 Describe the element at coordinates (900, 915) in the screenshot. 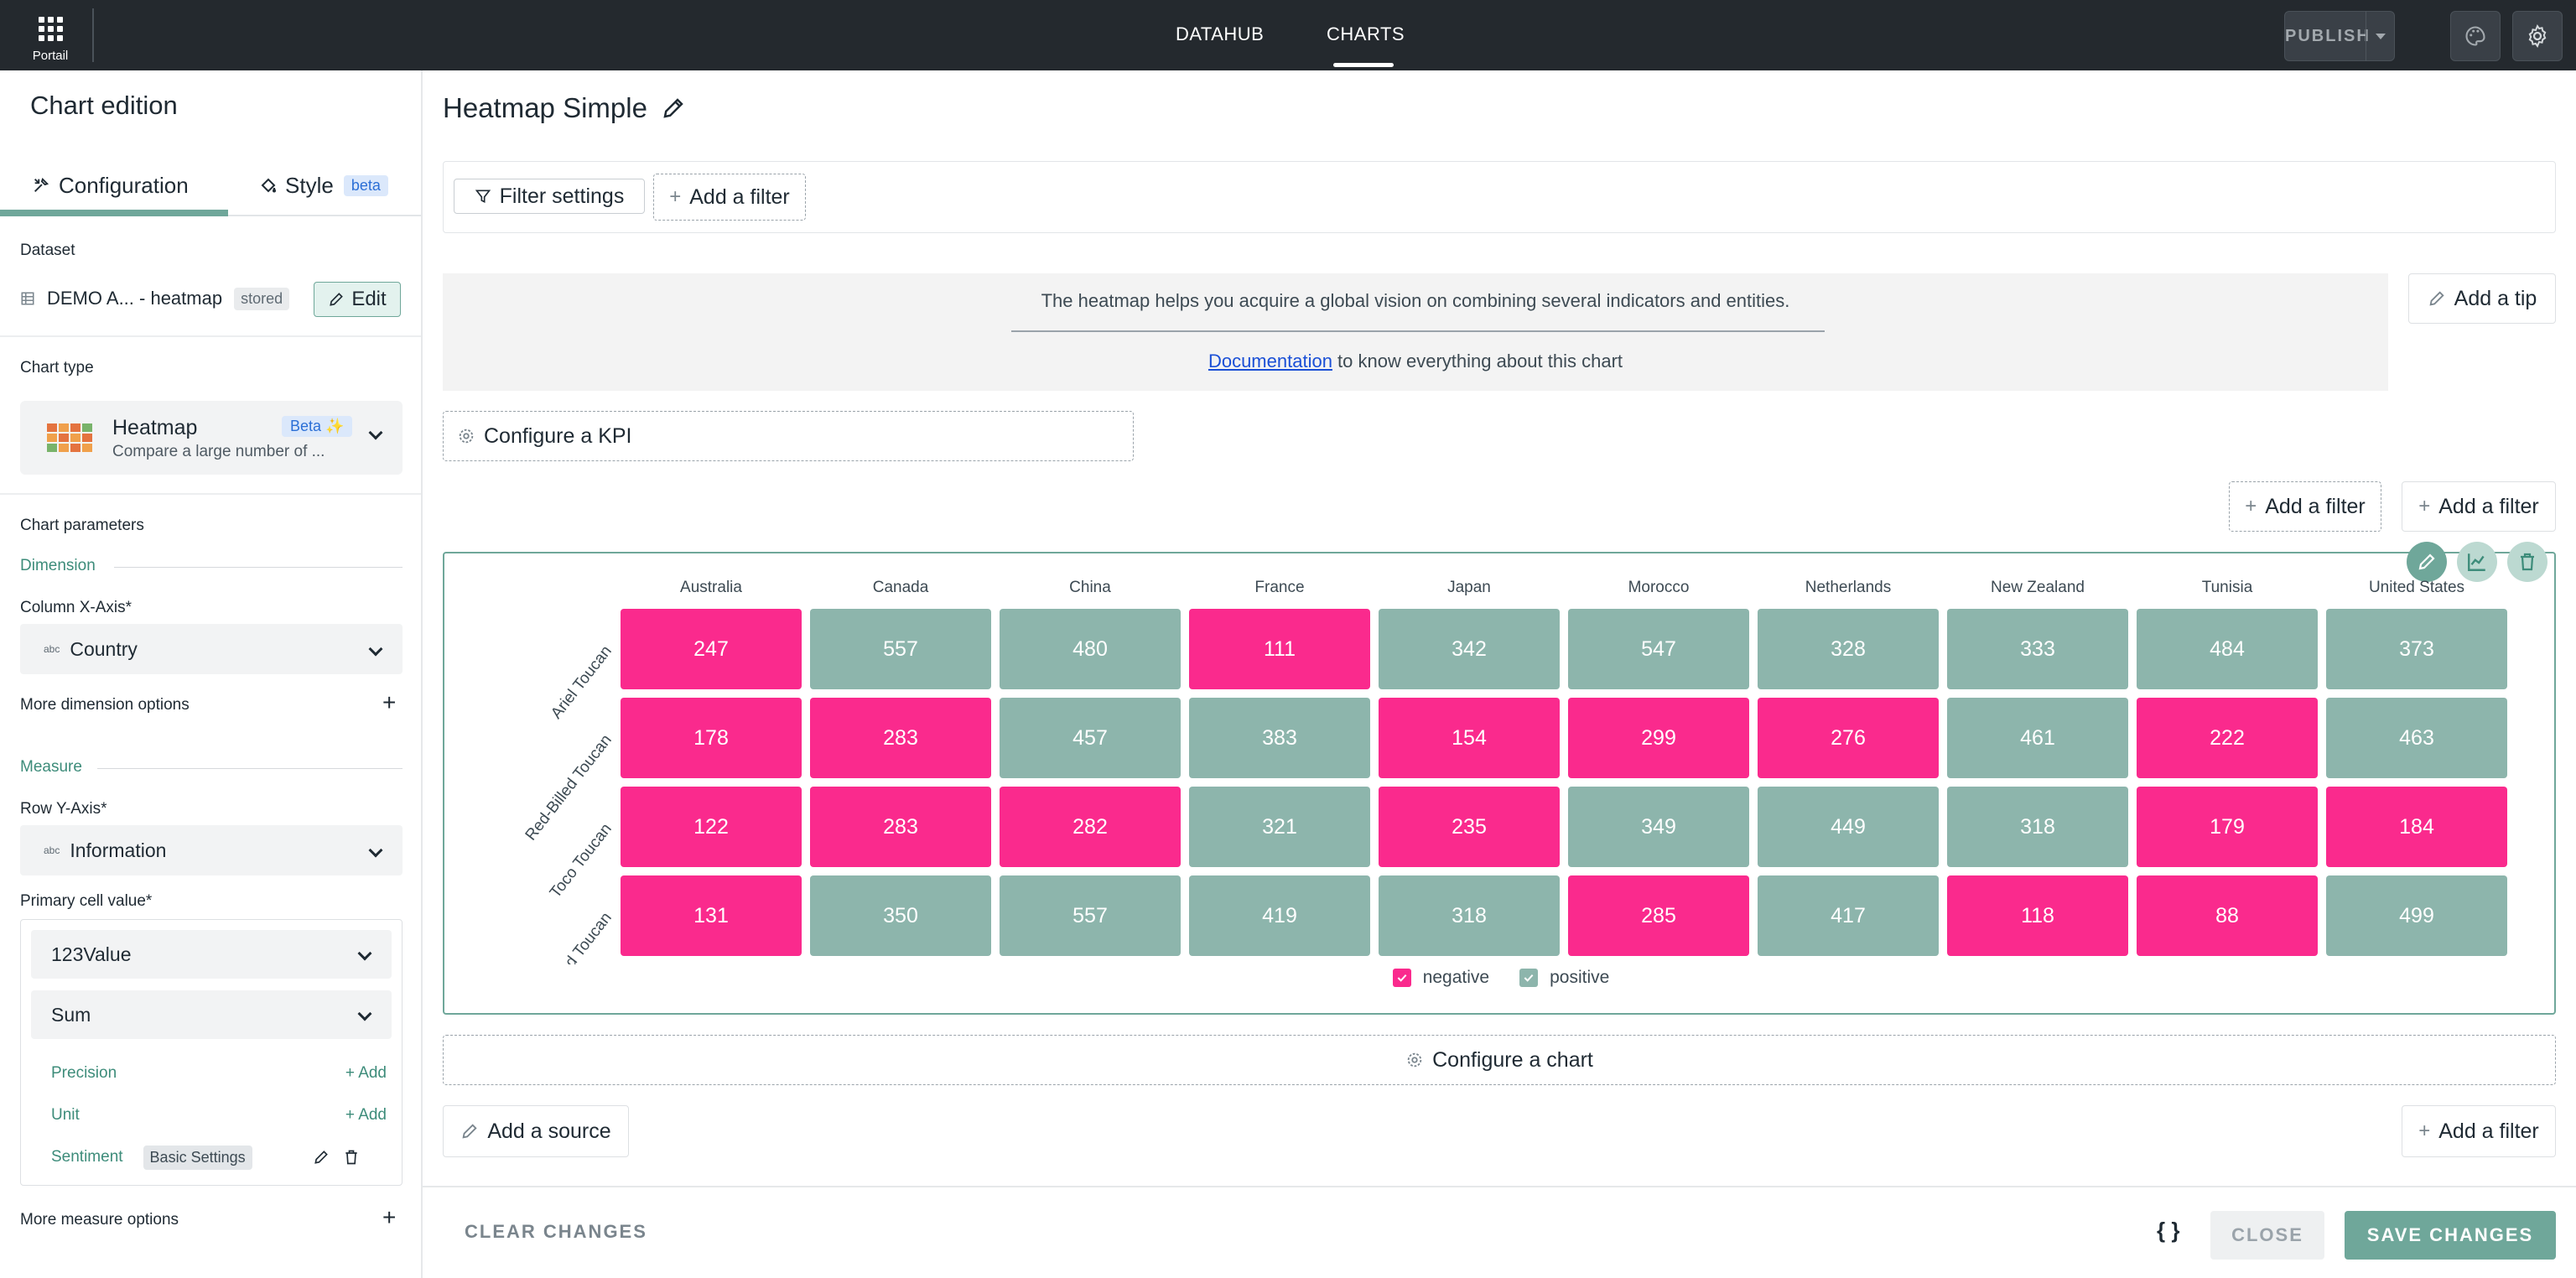

I see `heatmap-cell: 350` at that location.